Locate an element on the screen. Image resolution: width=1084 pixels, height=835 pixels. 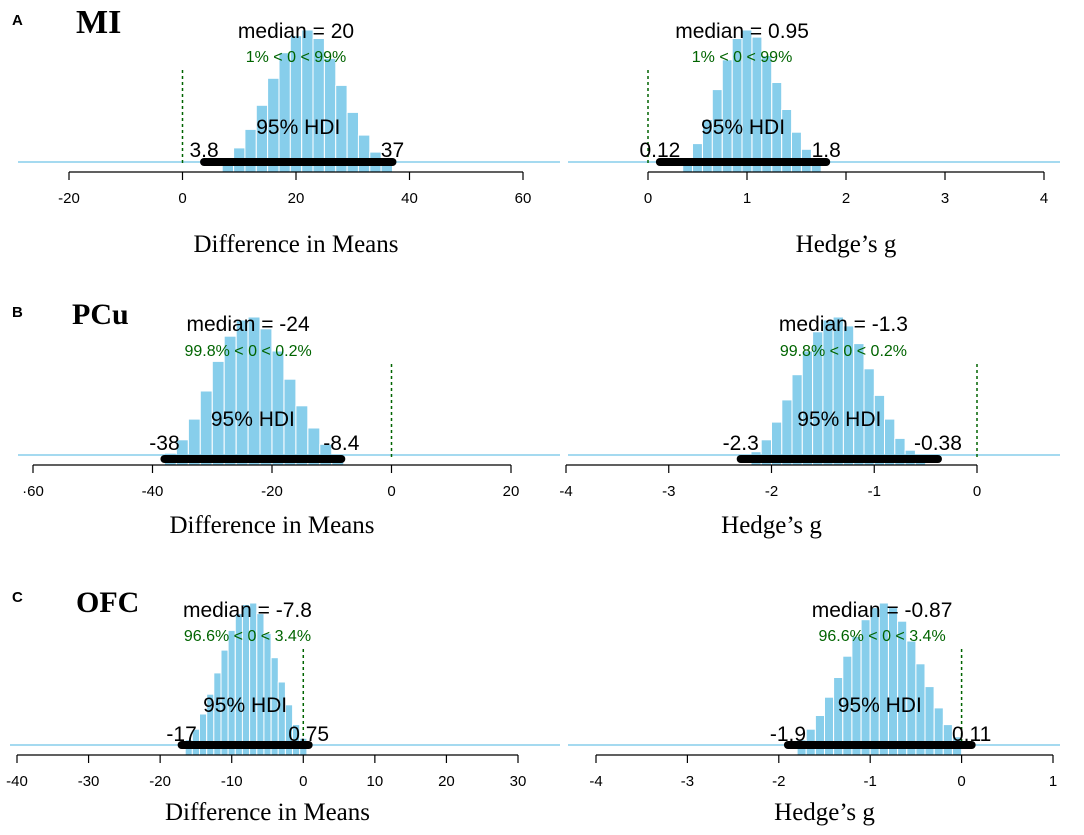
row-label-c: C OFC is located at coordinates (75, 602).